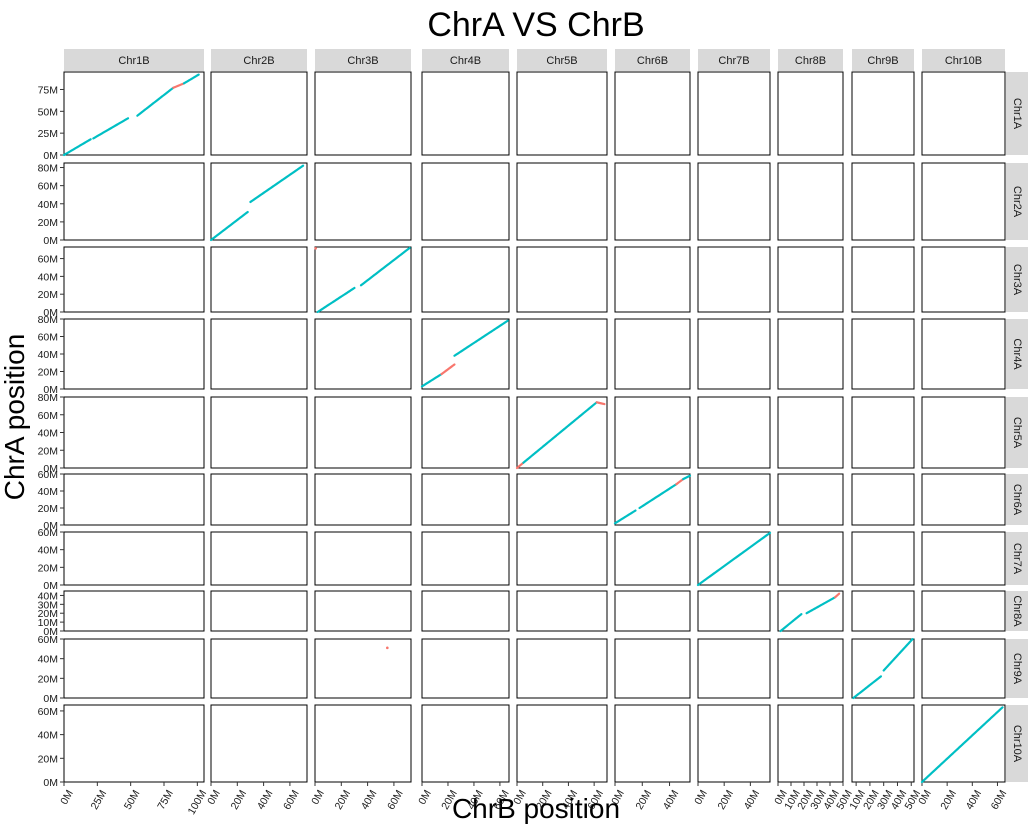  Describe the element at coordinates (363, 558) in the screenshot. I see `panel-chr7a-chr3b` at that location.